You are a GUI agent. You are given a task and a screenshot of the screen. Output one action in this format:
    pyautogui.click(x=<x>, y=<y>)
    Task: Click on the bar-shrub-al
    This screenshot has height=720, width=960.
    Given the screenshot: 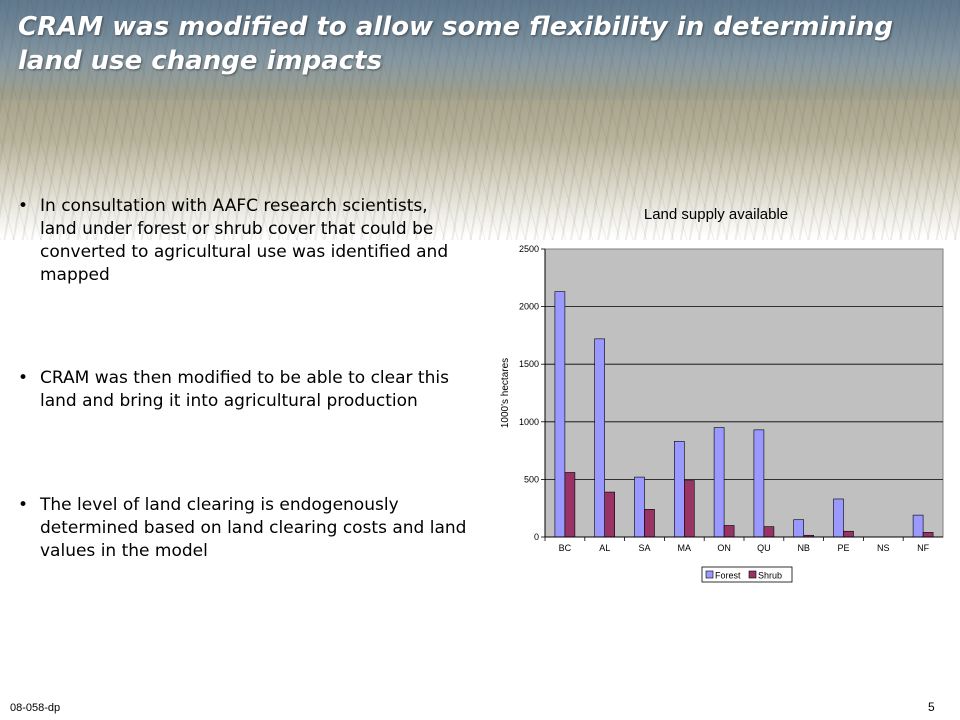 What is the action you would take?
    pyautogui.click(x=609, y=514)
    